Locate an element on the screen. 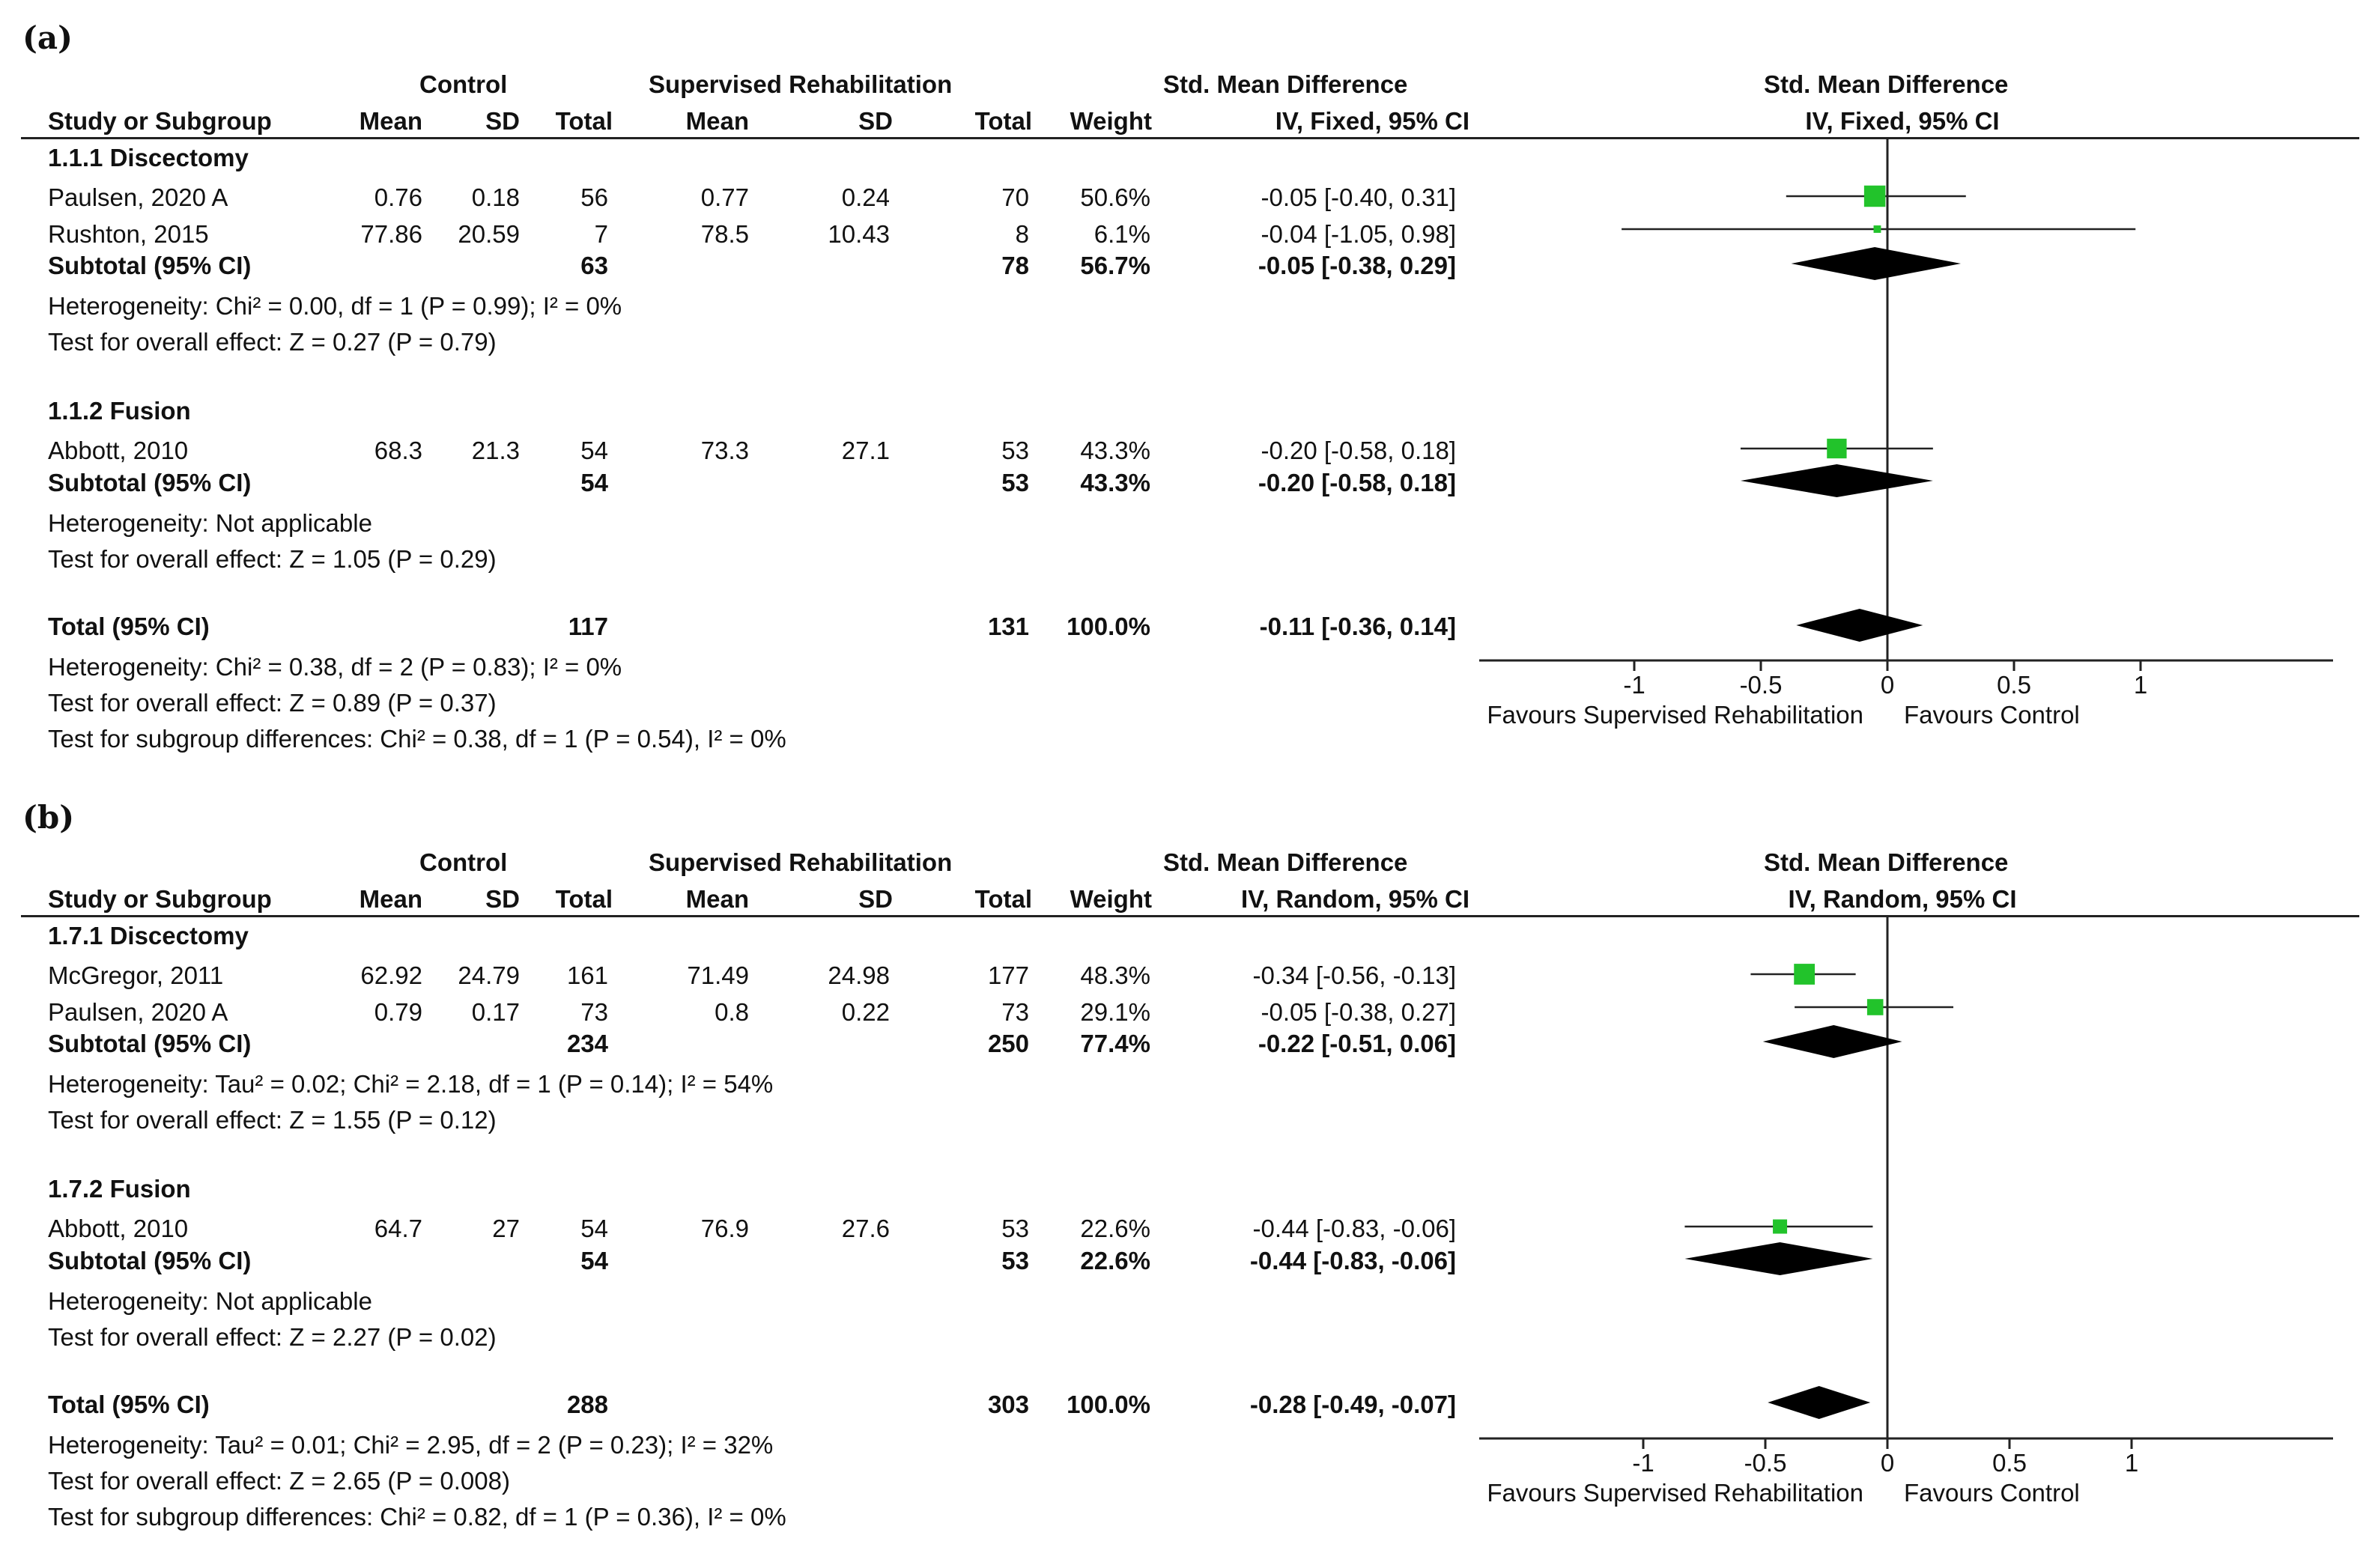  subtotal-control-total: 54 is located at coordinates (594, 483).